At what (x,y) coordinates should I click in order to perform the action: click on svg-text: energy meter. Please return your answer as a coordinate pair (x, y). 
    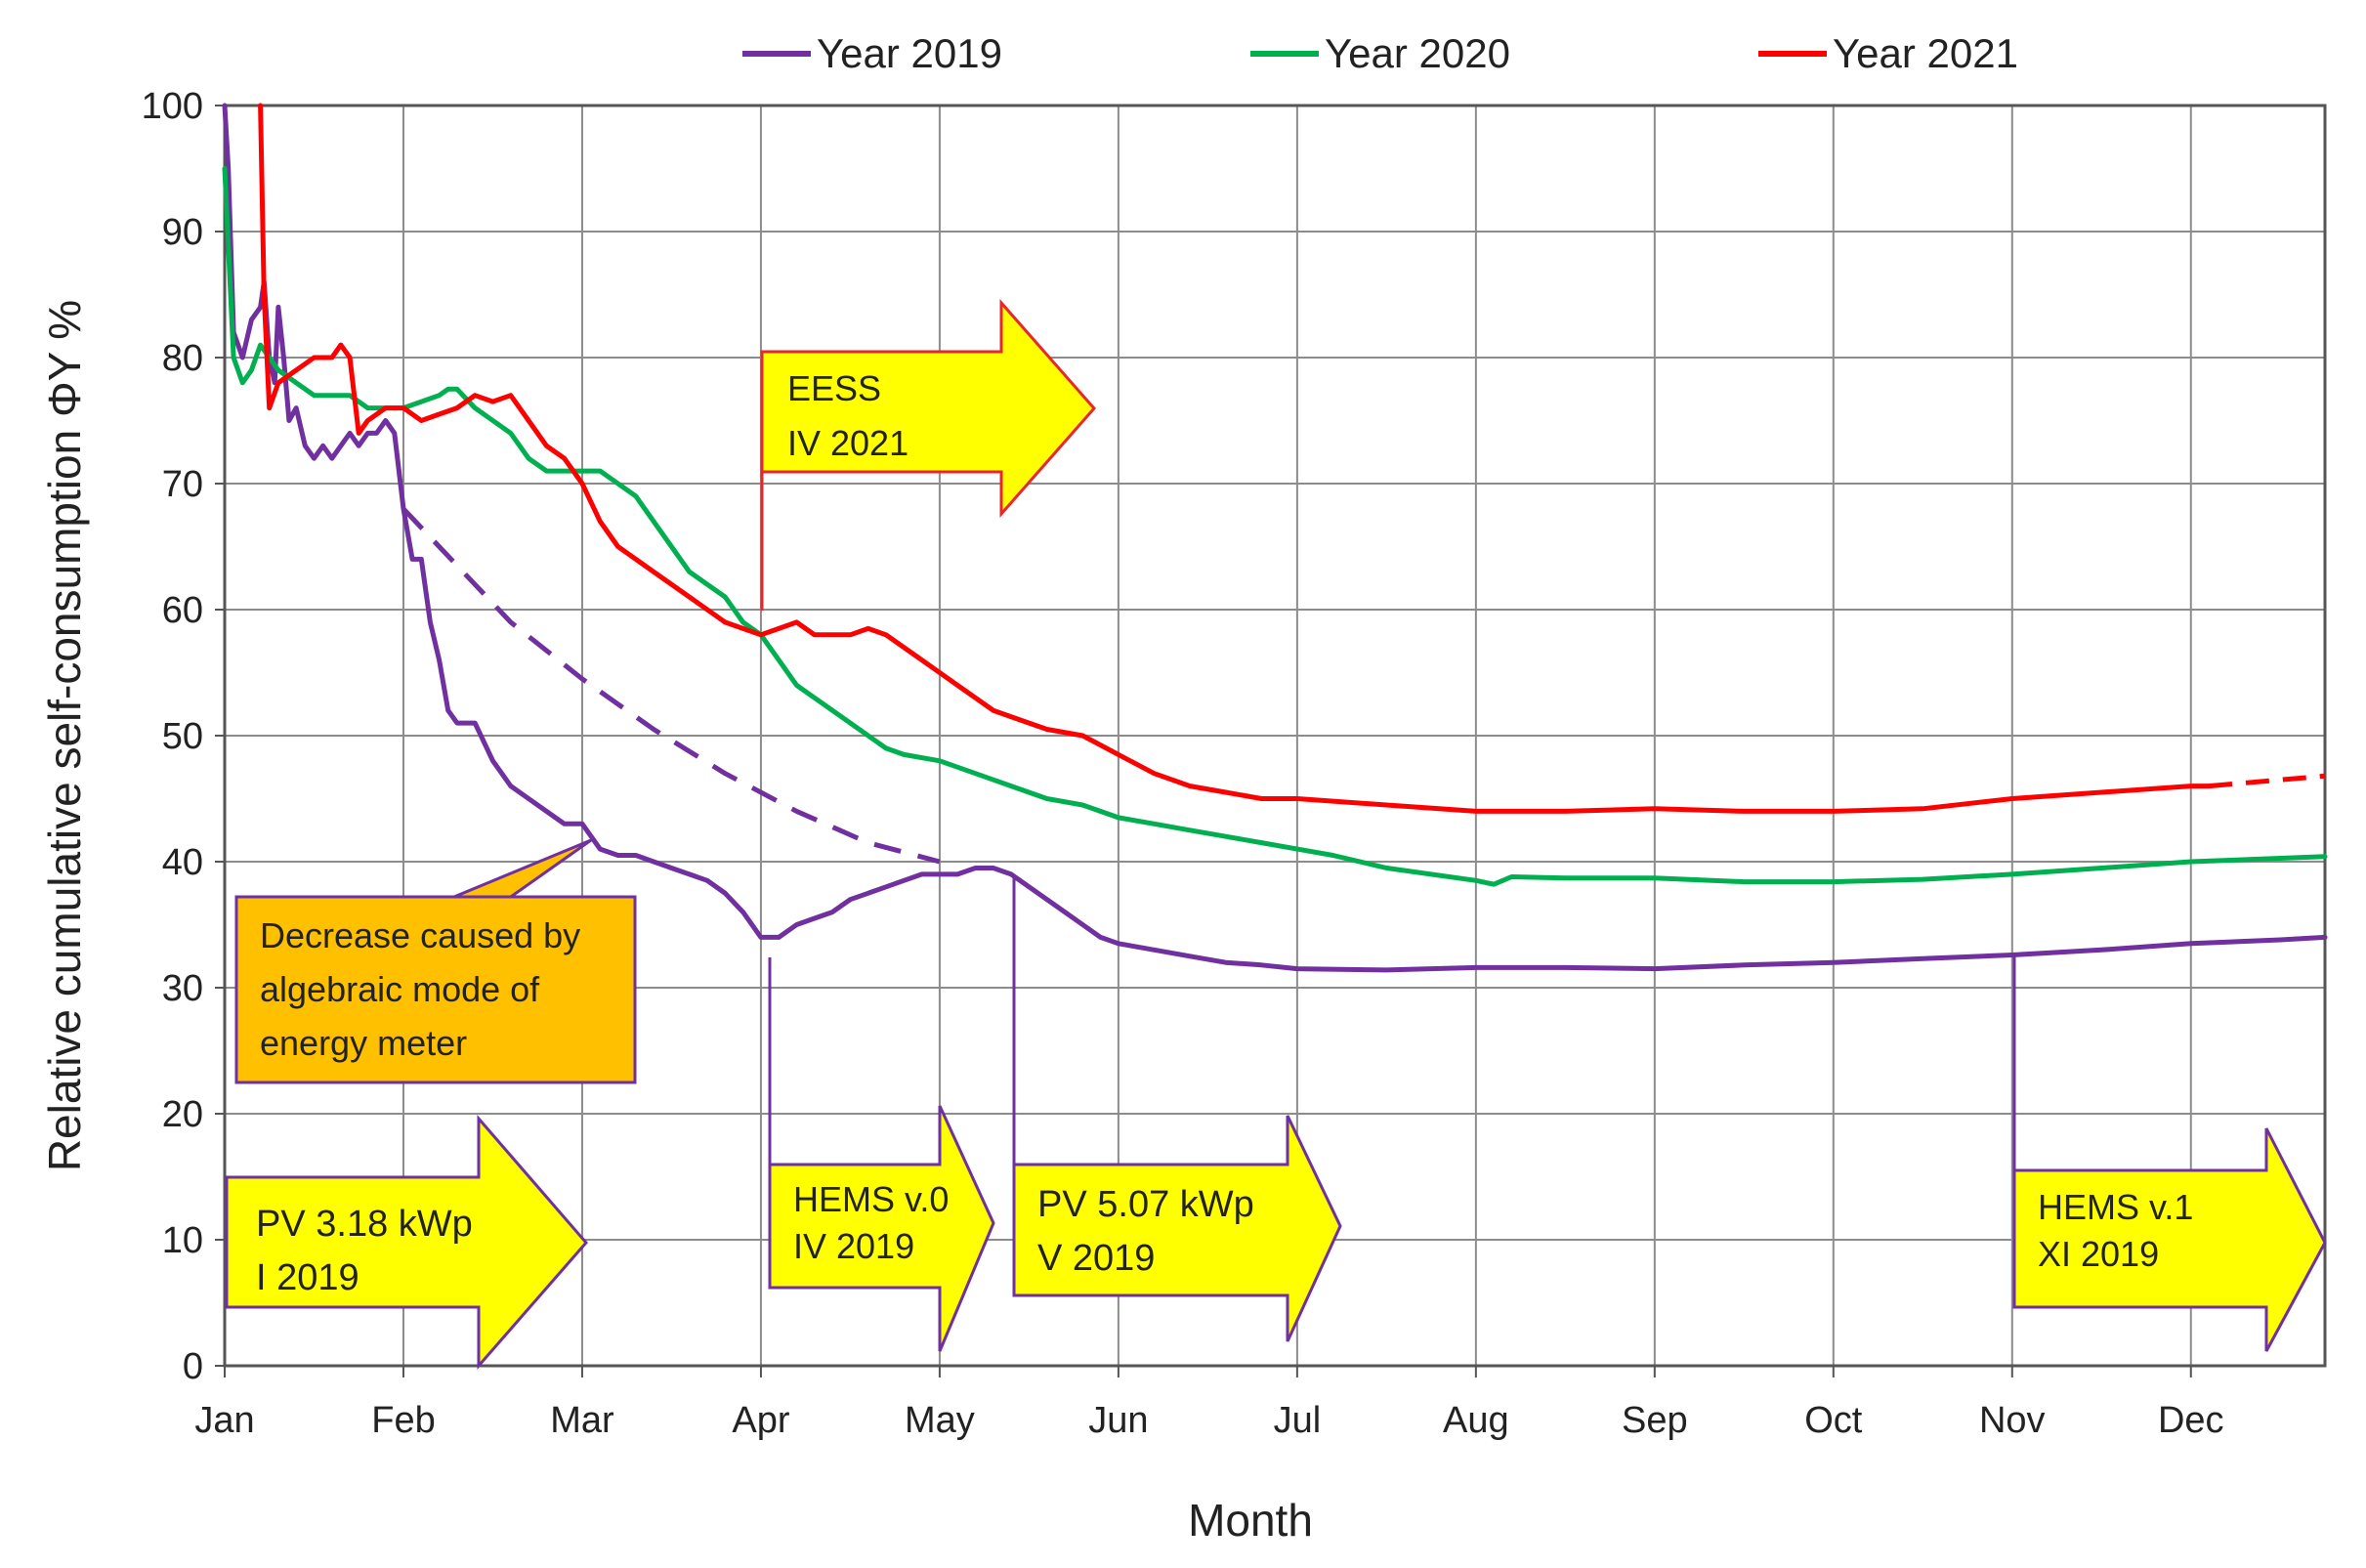
    Looking at the image, I should click on (363, 1043).